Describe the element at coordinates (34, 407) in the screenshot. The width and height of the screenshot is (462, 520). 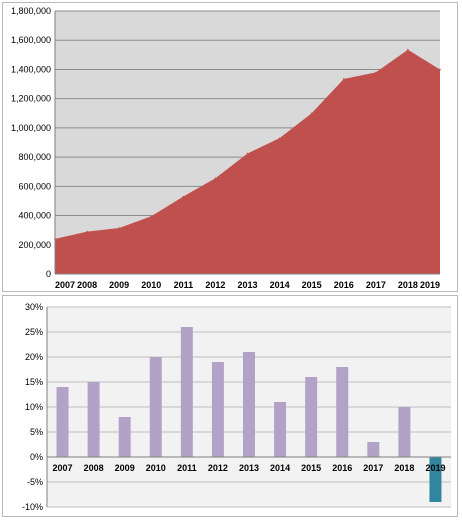
I see `y-tick-label: 10%` at that location.